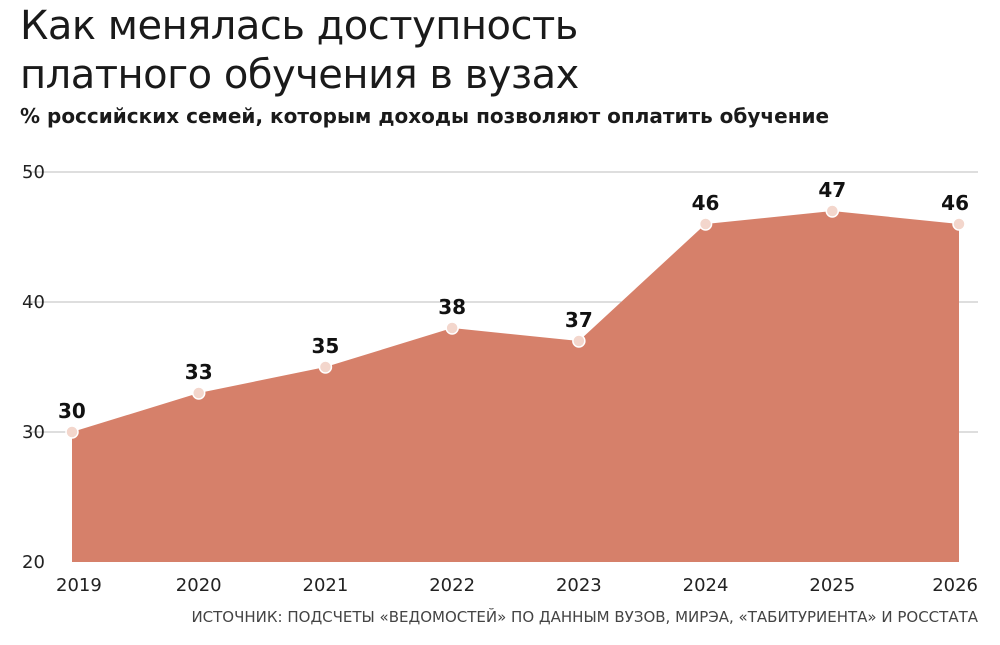 The height and width of the screenshot is (645, 1000). Describe the element at coordinates (955, 585) in the screenshot. I see `x-tick-label: 2026` at that location.